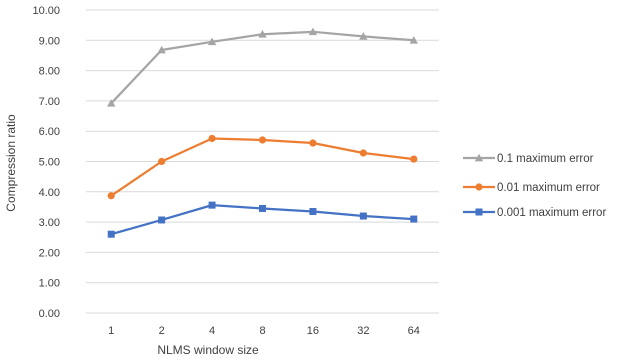  Describe the element at coordinates (49, 284) in the screenshot. I see `y-tick-label: 1.00` at that location.